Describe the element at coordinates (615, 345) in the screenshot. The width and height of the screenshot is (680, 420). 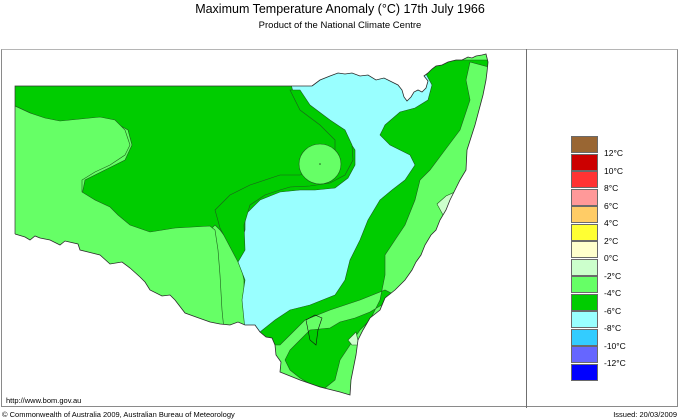
I see `legend-label: -10°C` at that location.